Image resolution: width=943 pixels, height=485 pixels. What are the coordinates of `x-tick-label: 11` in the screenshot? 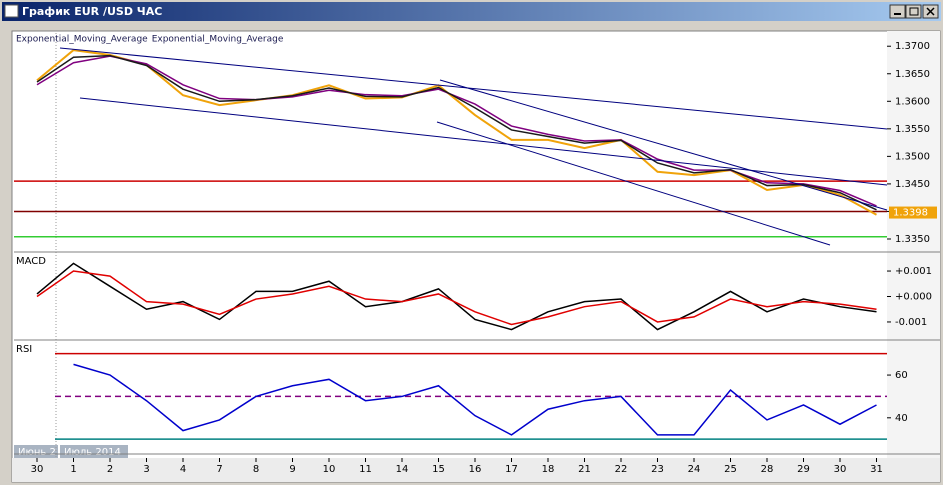 It's located at (365, 469).